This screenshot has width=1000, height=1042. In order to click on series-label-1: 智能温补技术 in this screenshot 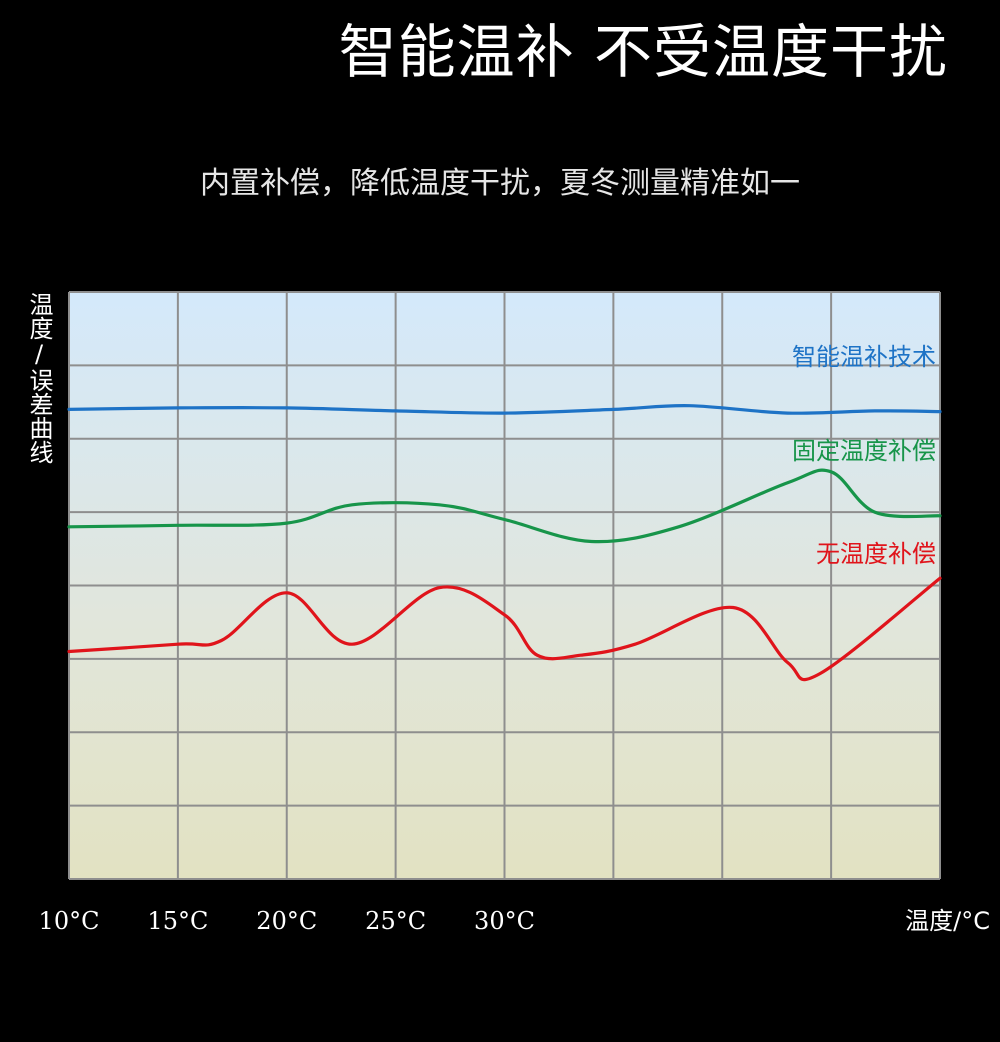, I will do `click(864, 357)`.